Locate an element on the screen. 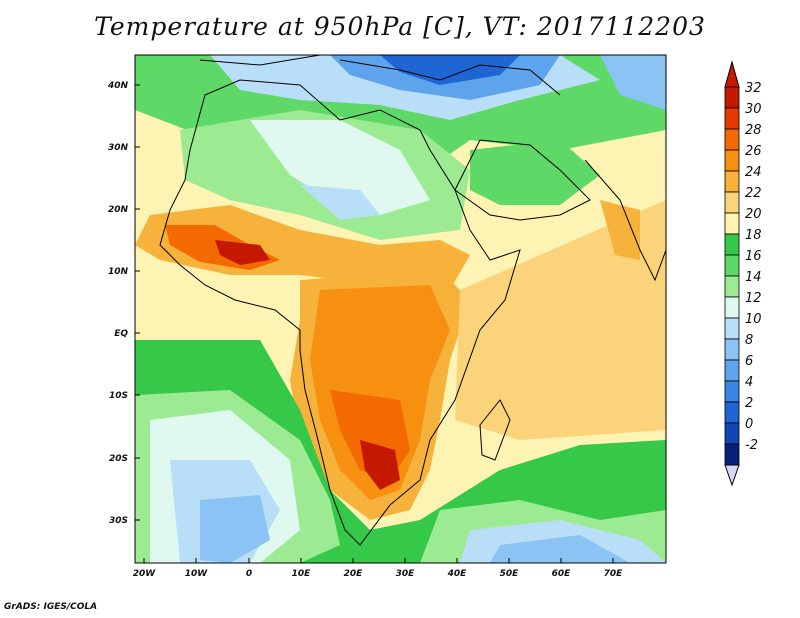 The height and width of the screenshot is (618, 800). colorbar-label: 0 is located at coordinates (749, 424).